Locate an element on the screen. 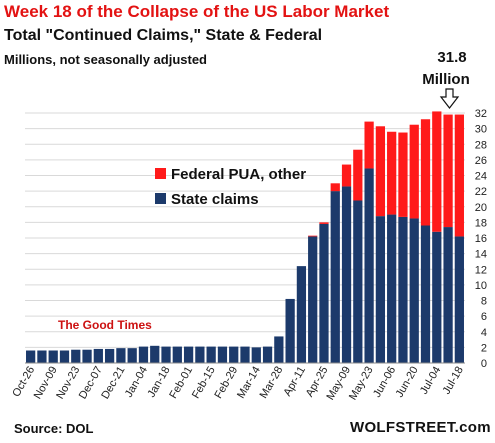  legend: Federal PUA, other State claims is located at coordinates (230, 187).